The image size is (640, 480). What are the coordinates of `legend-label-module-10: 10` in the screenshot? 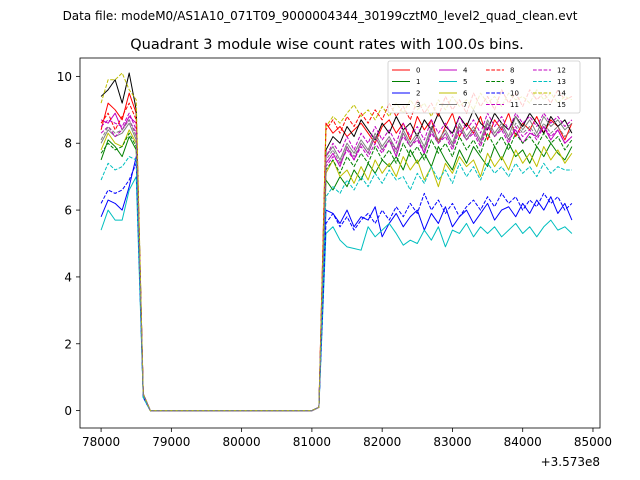 It's located at (514, 94).